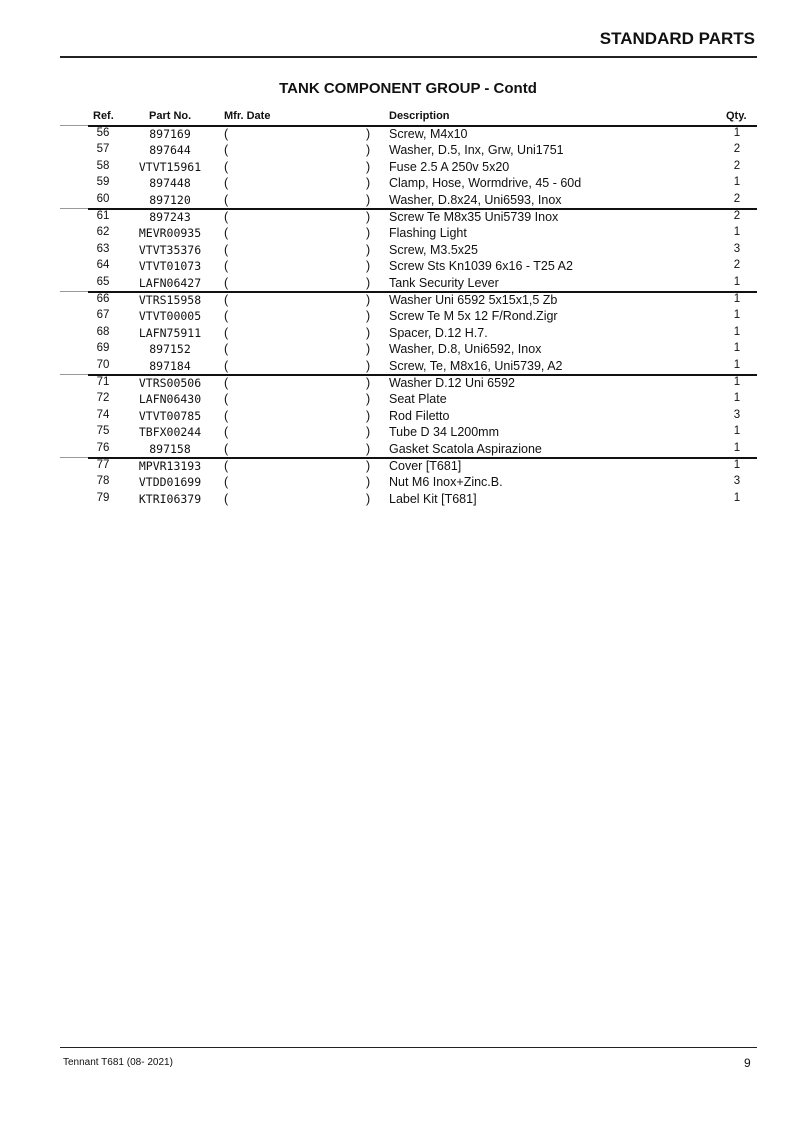 Image resolution: width=793 pixels, height=1122 pixels. What do you see at coordinates (433, 249) in the screenshot?
I see `description: Screw, M3.5x25` at bounding box center [433, 249].